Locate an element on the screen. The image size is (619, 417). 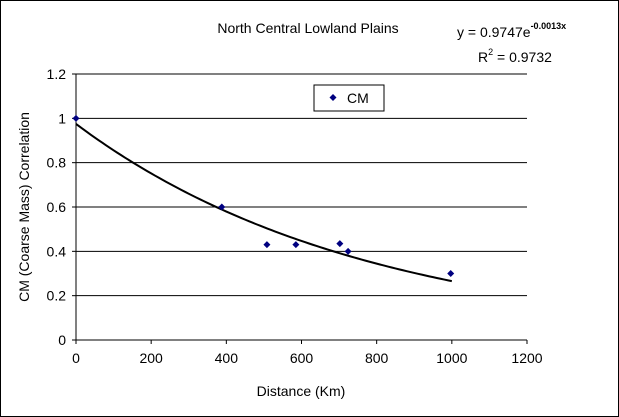
x-axis-title: Distance (Km) is located at coordinates (301, 391).